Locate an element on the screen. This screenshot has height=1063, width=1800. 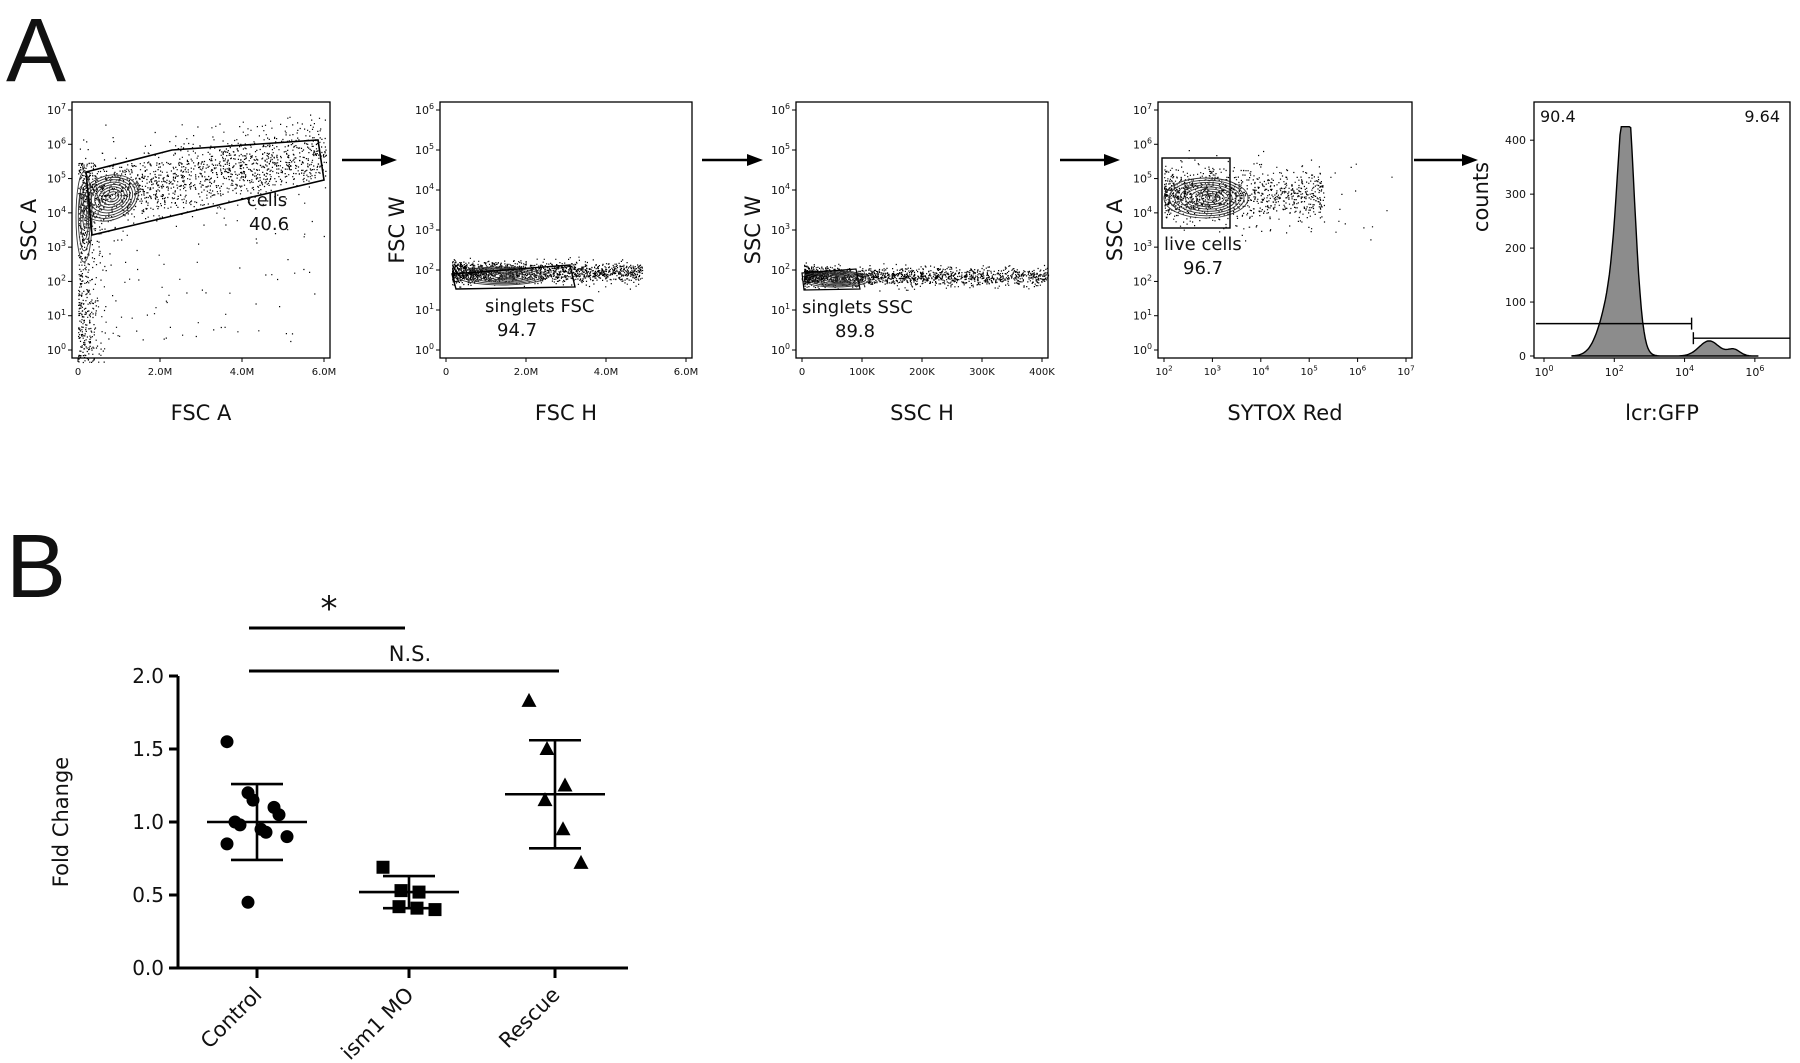
panel-label-b: B is located at coordinates (36, 567).